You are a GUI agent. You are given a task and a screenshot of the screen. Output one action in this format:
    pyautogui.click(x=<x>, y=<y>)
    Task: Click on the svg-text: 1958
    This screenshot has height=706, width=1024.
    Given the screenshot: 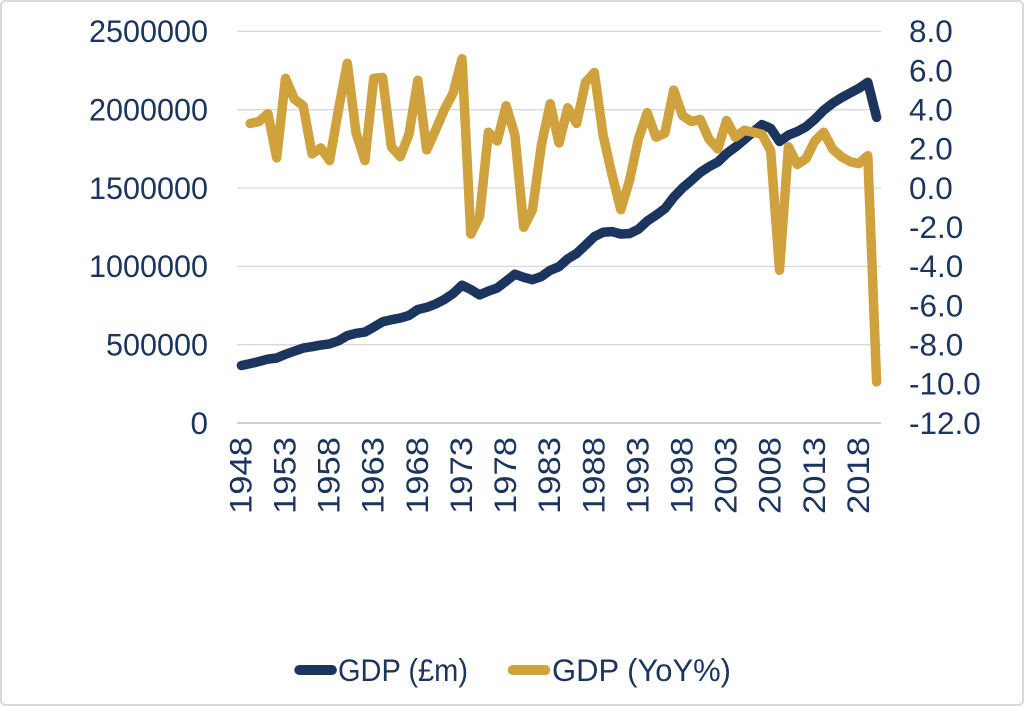 What is the action you would take?
    pyautogui.click(x=329, y=475)
    